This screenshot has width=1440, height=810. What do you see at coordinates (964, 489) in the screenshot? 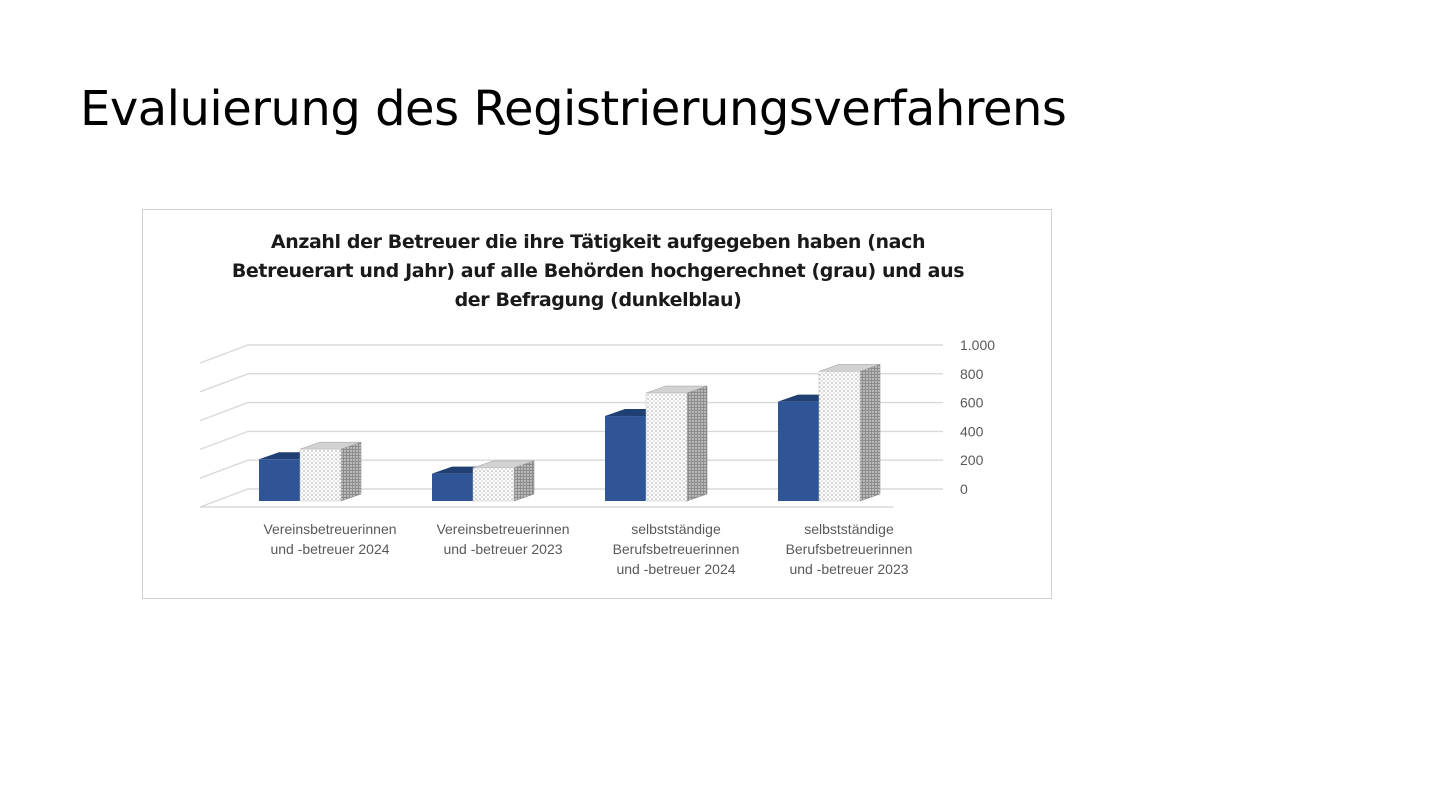
I see `y-tick-label: 0` at bounding box center [964, 489].